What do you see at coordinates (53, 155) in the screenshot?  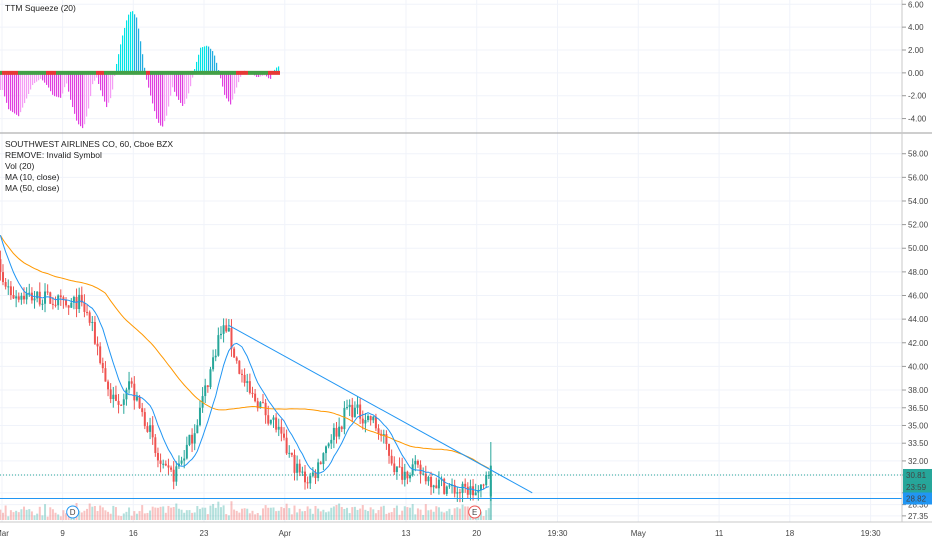 I see `legend-remove: REMOVE: Invalid Symbol` at bounding box center [53, 155].